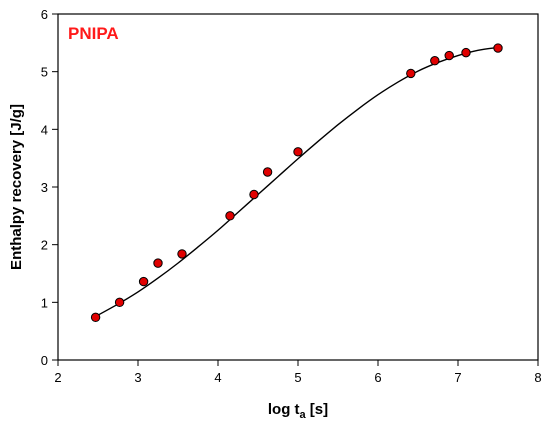  I want to click on x-axis-label: log ta [s], so click(298, 411).